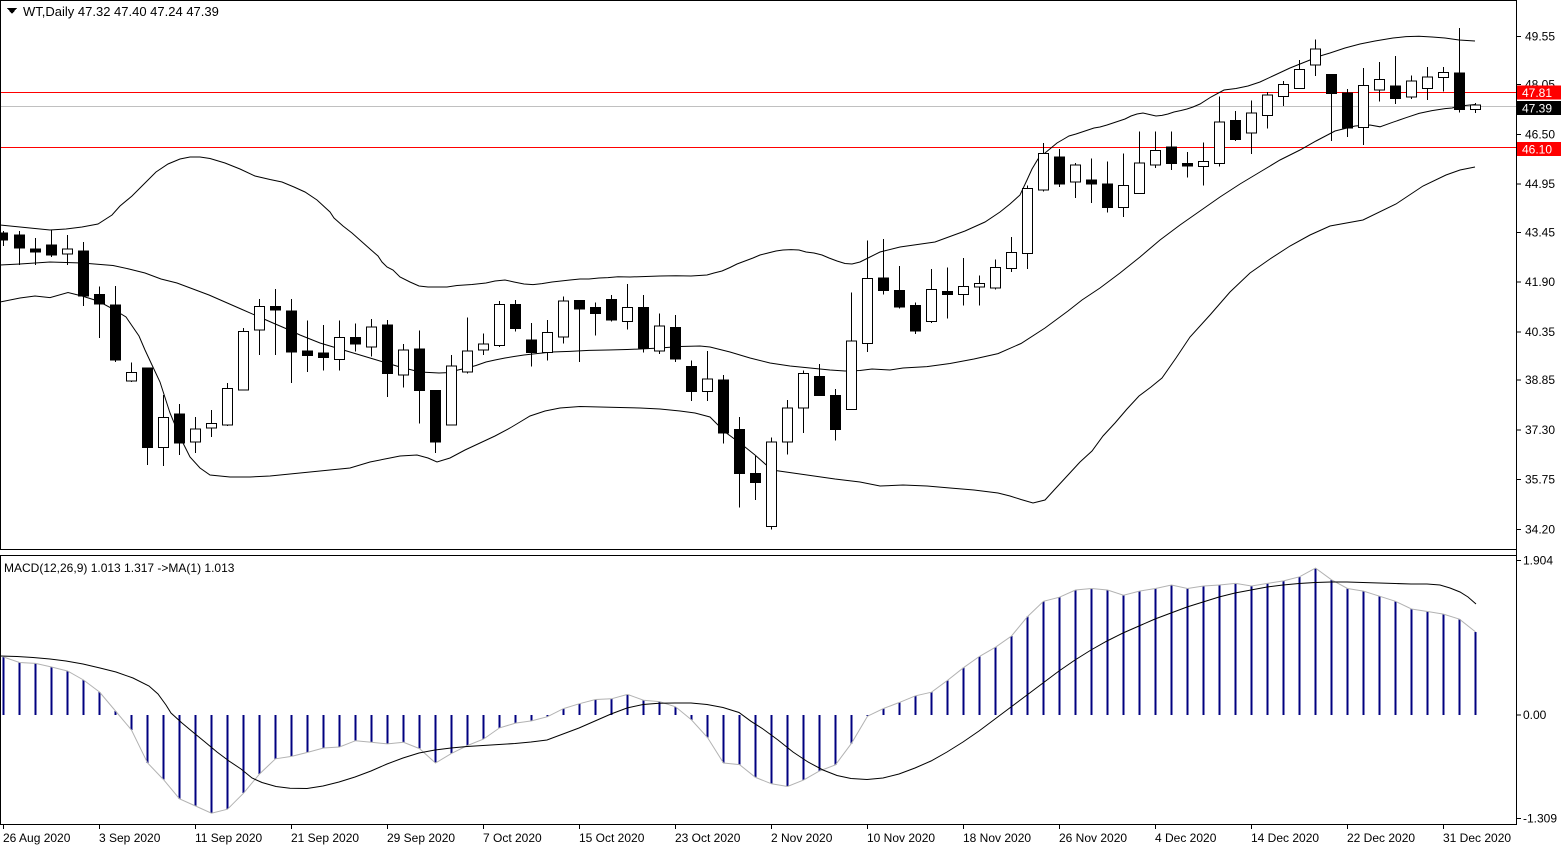 This screenshot has height=855, width=1566. I want to click on svg-text: 21 Sep 2020, so click(325, 838).